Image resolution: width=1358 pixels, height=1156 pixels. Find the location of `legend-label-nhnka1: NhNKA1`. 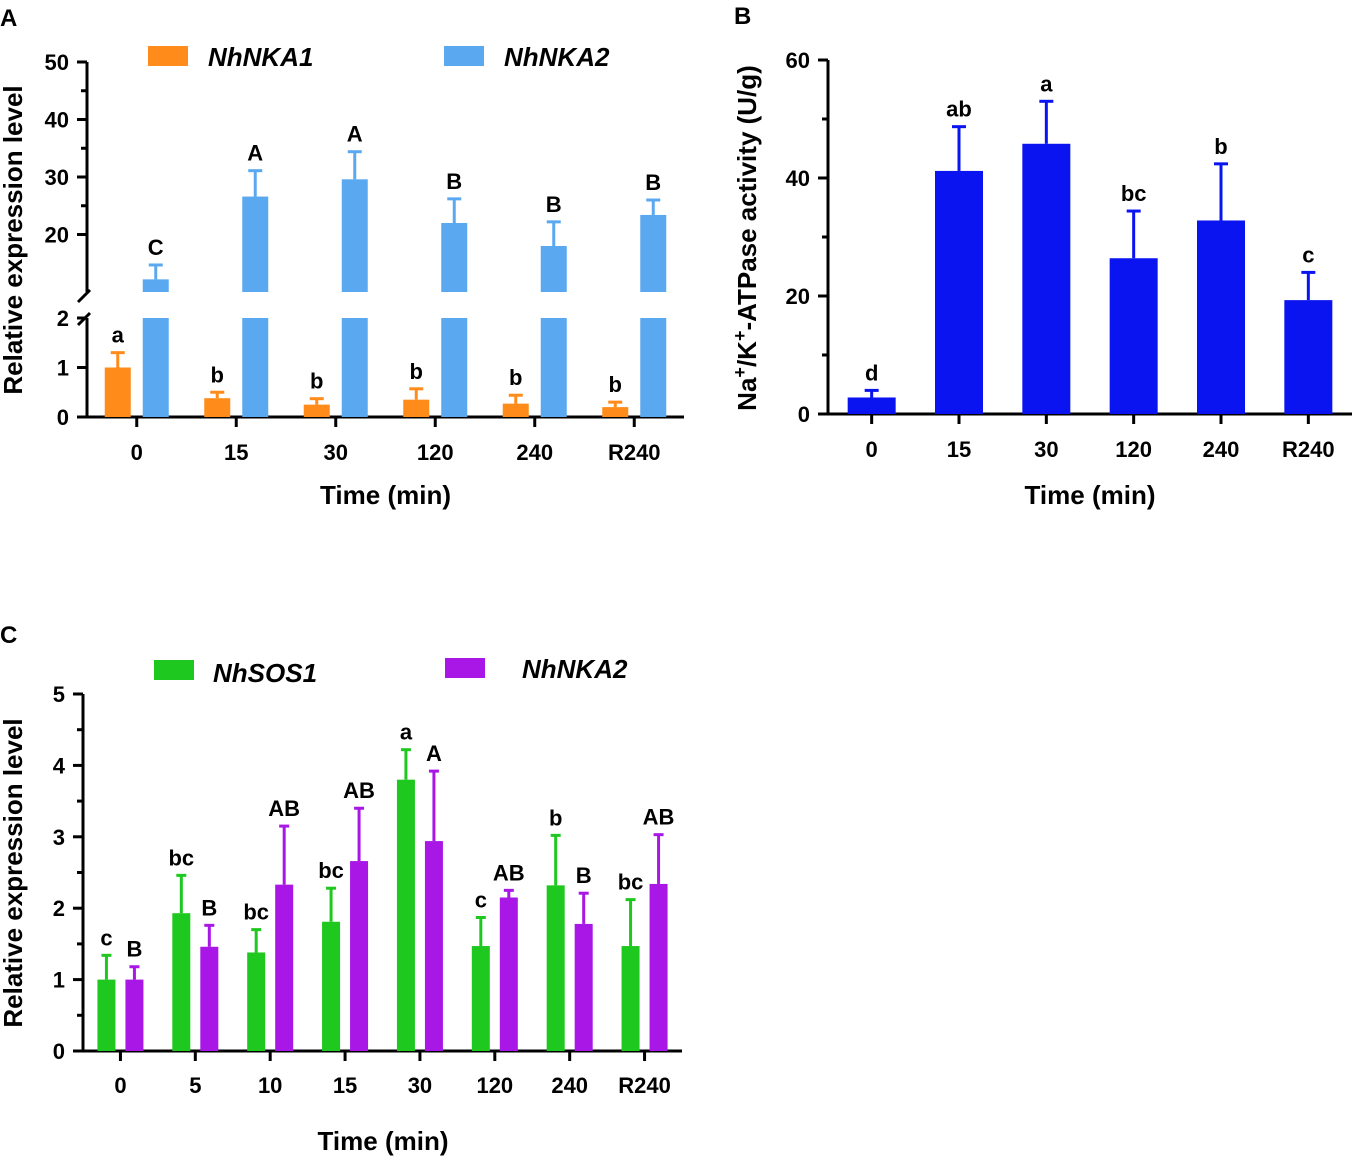

legend-label-nhnka1: NhNKA1 is located at coordinates (260, 57).